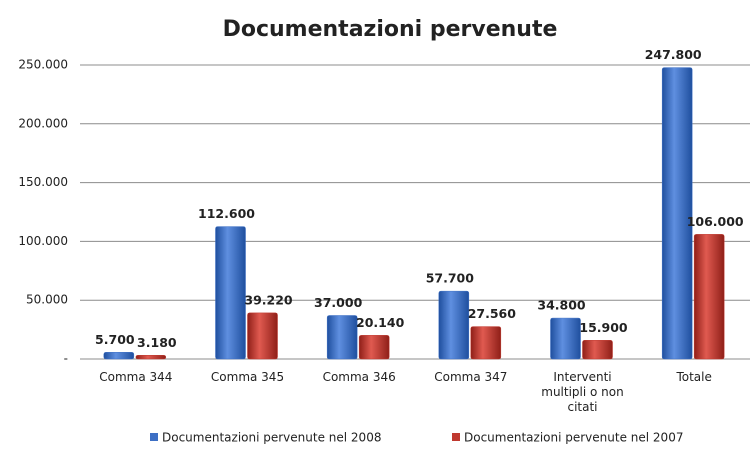 The height and width of the screenshot is (450, 751). I want to click on x-tick-label: Comma 345, so click(247, 377).